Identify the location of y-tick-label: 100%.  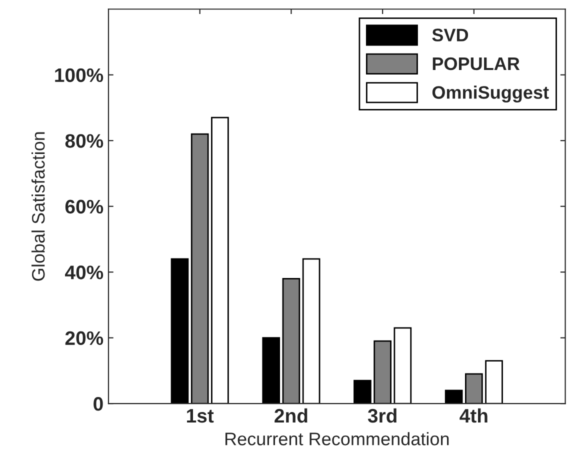
(79, 75).